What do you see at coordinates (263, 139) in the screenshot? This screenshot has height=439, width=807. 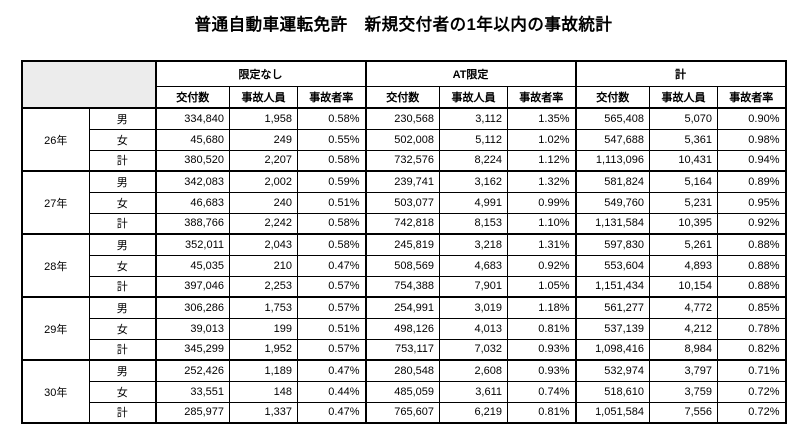 I see `value-cell: 249` at bounding box center [263, 139].